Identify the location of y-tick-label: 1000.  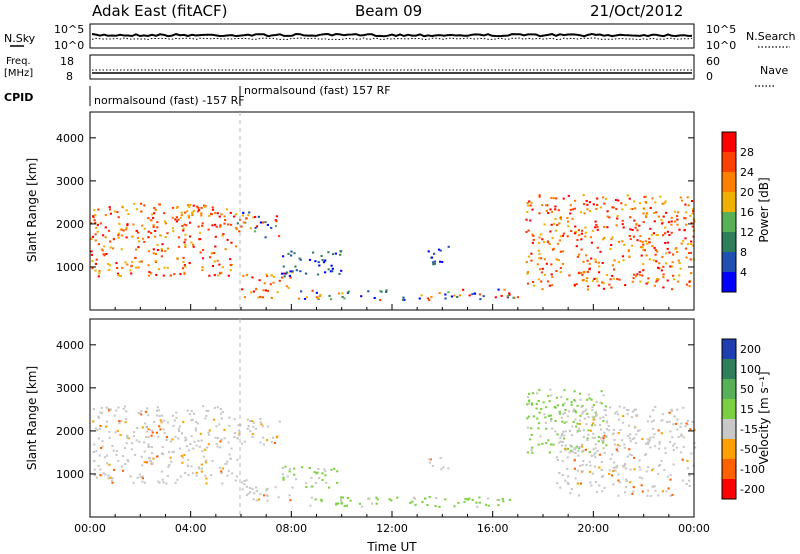
(70, 267).